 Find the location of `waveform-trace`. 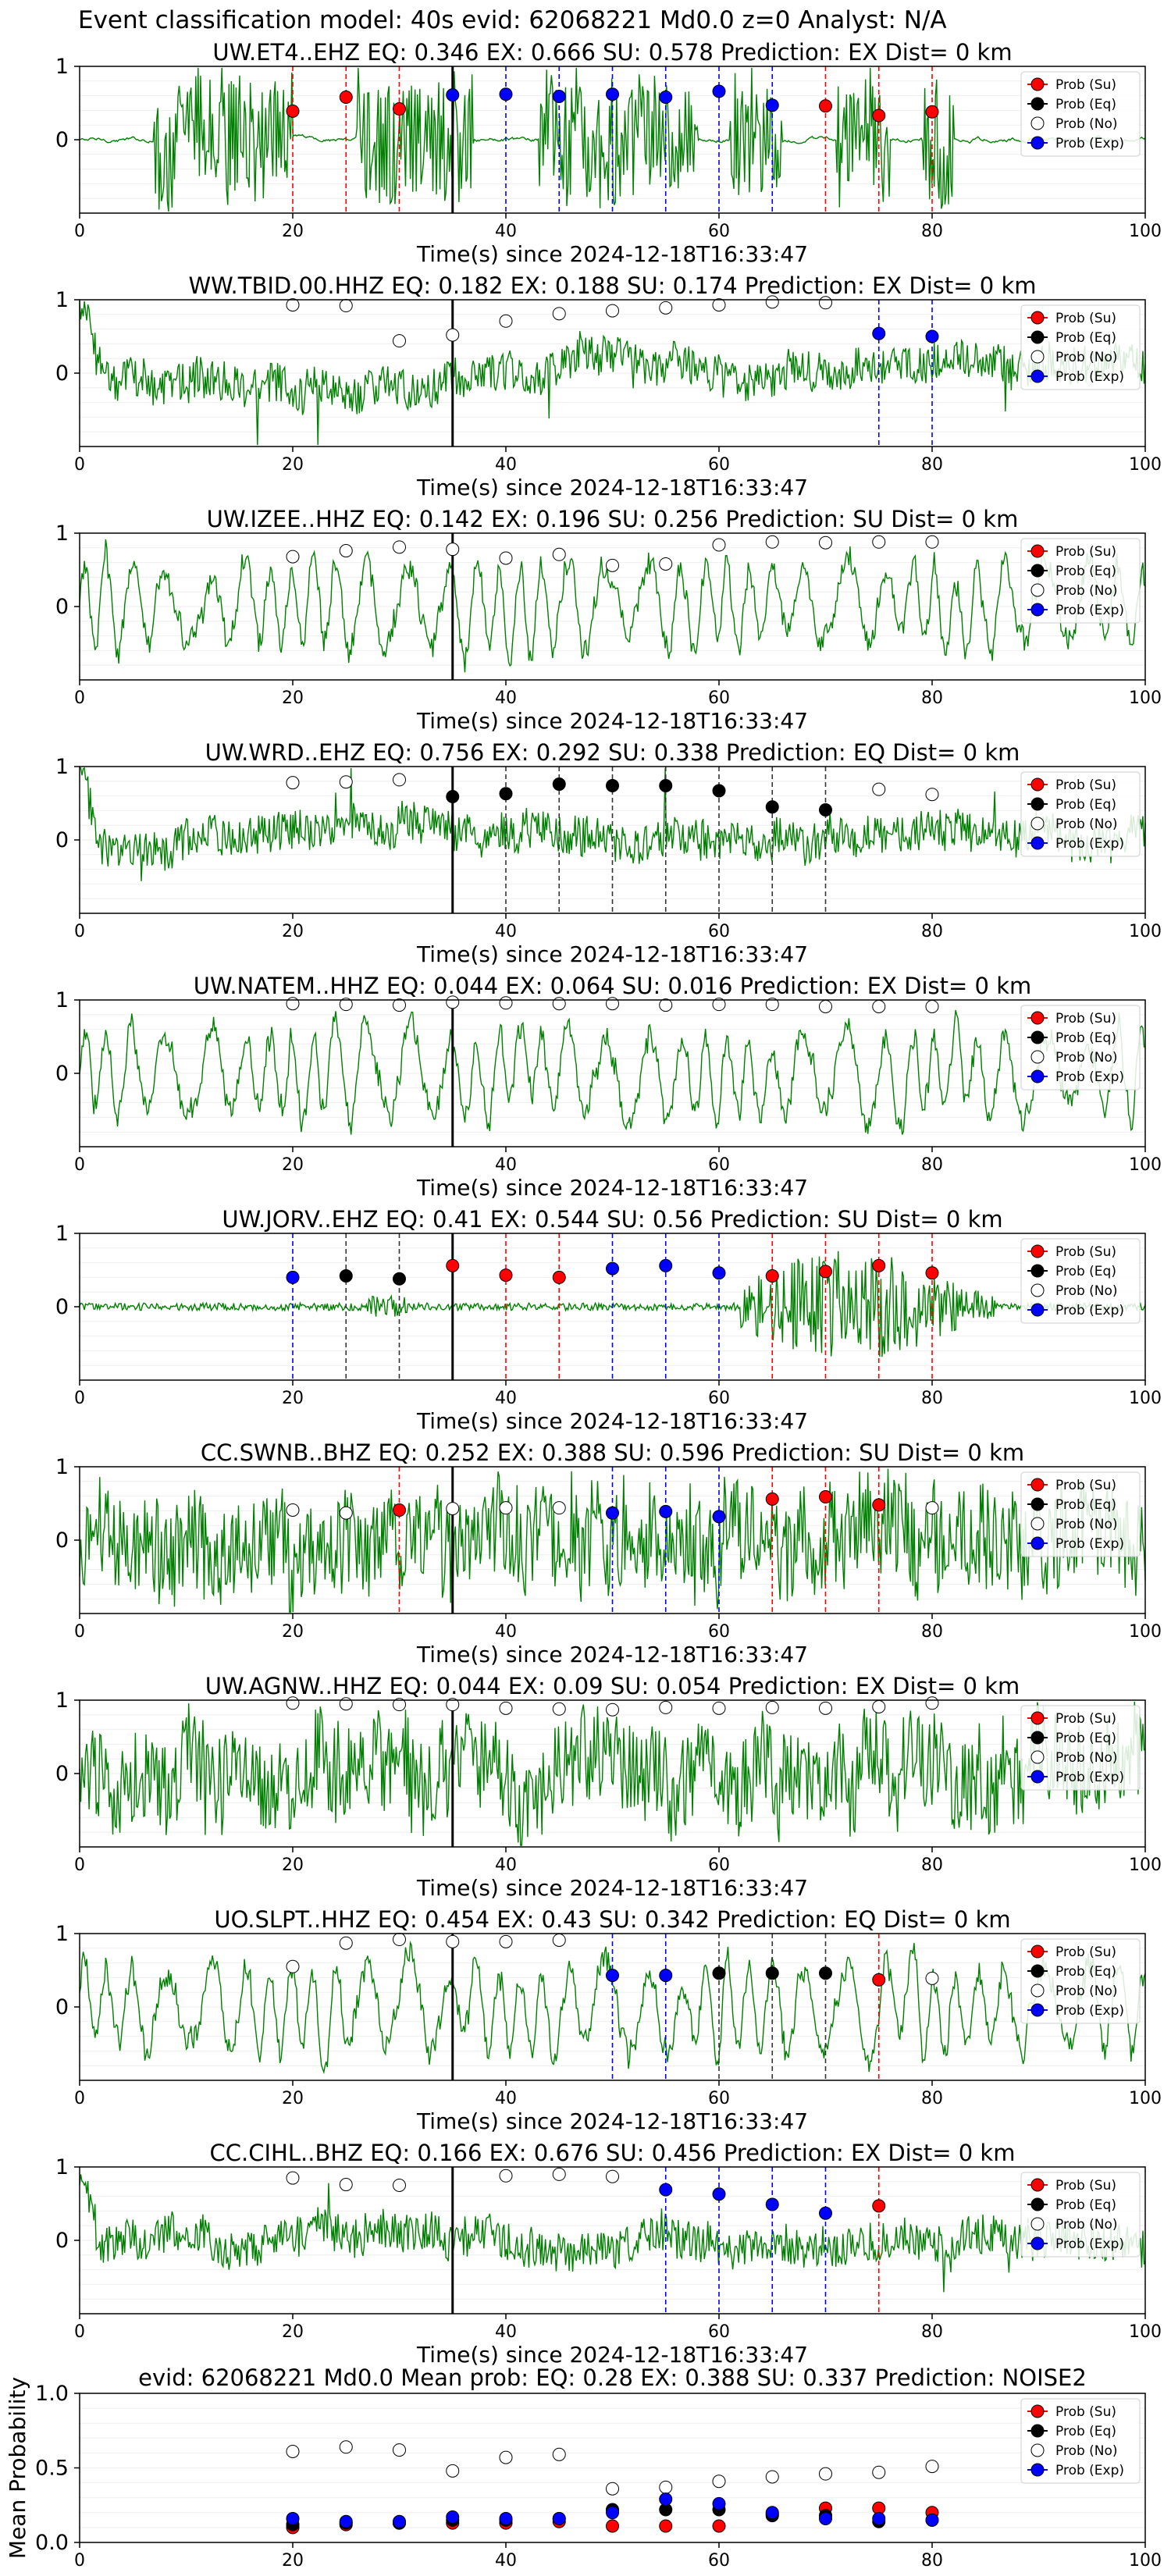

waveform-trace is located at coordinates (612, 1773).